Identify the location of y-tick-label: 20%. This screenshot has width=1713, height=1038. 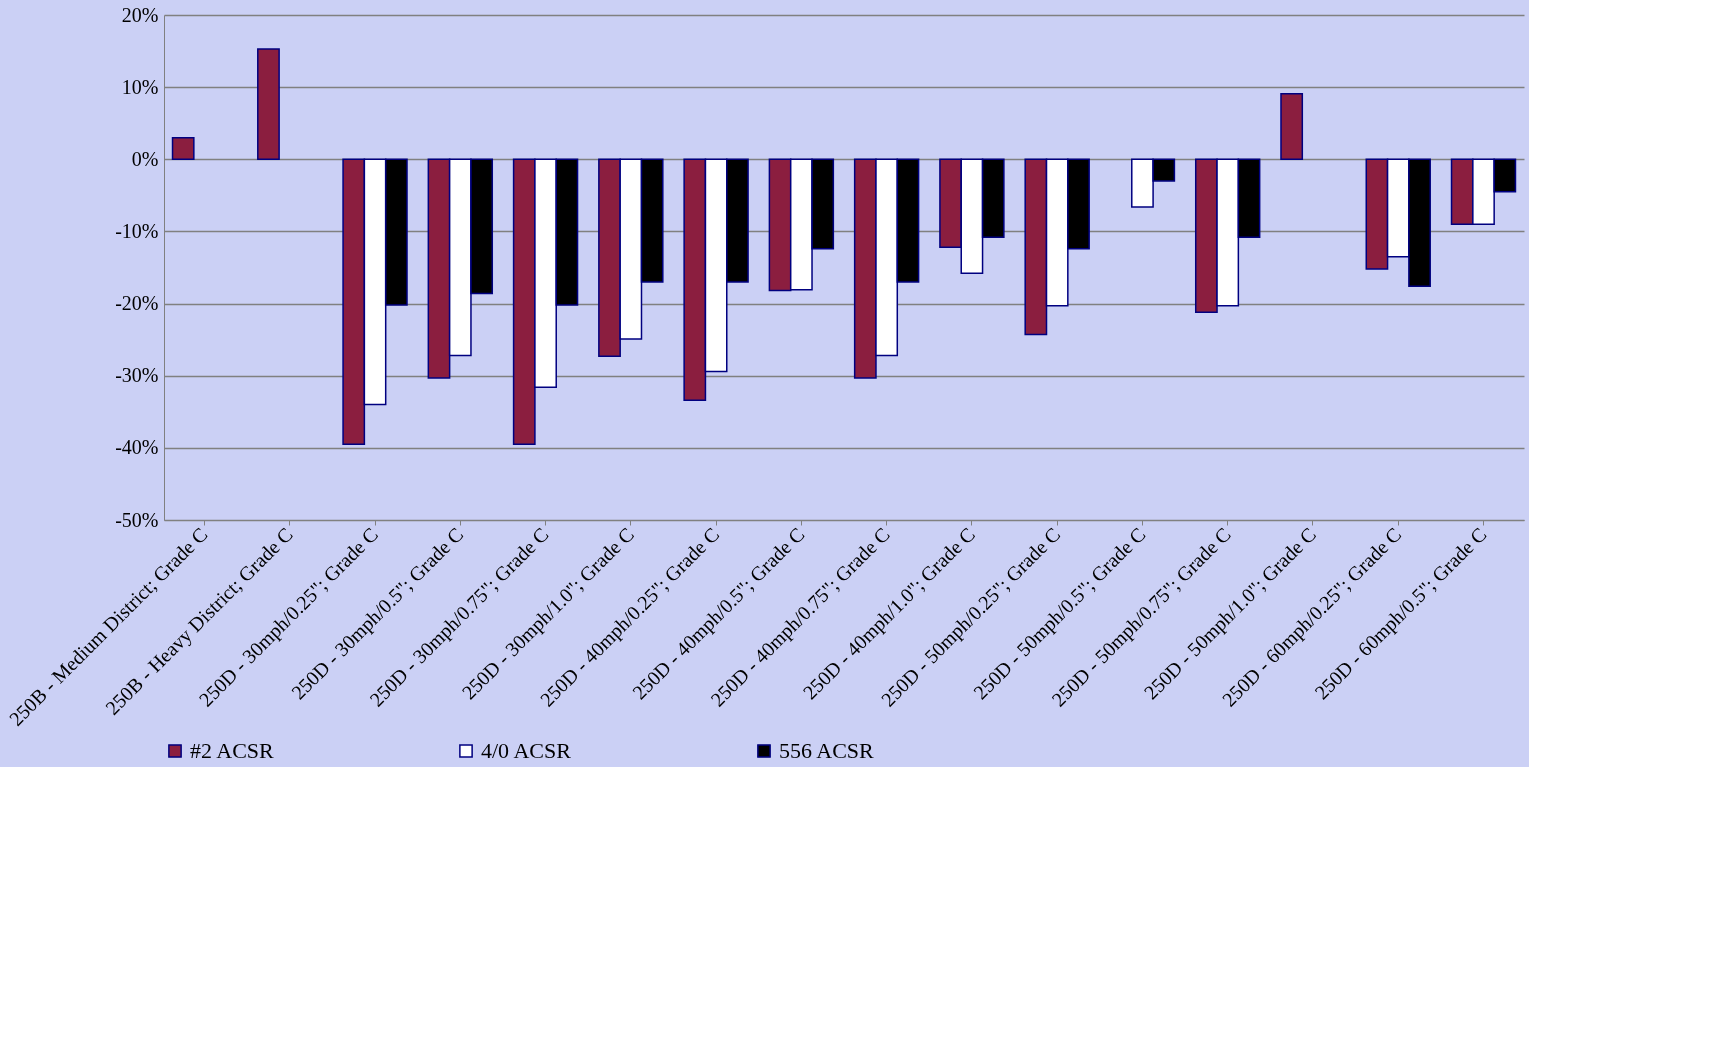
(140, 14).